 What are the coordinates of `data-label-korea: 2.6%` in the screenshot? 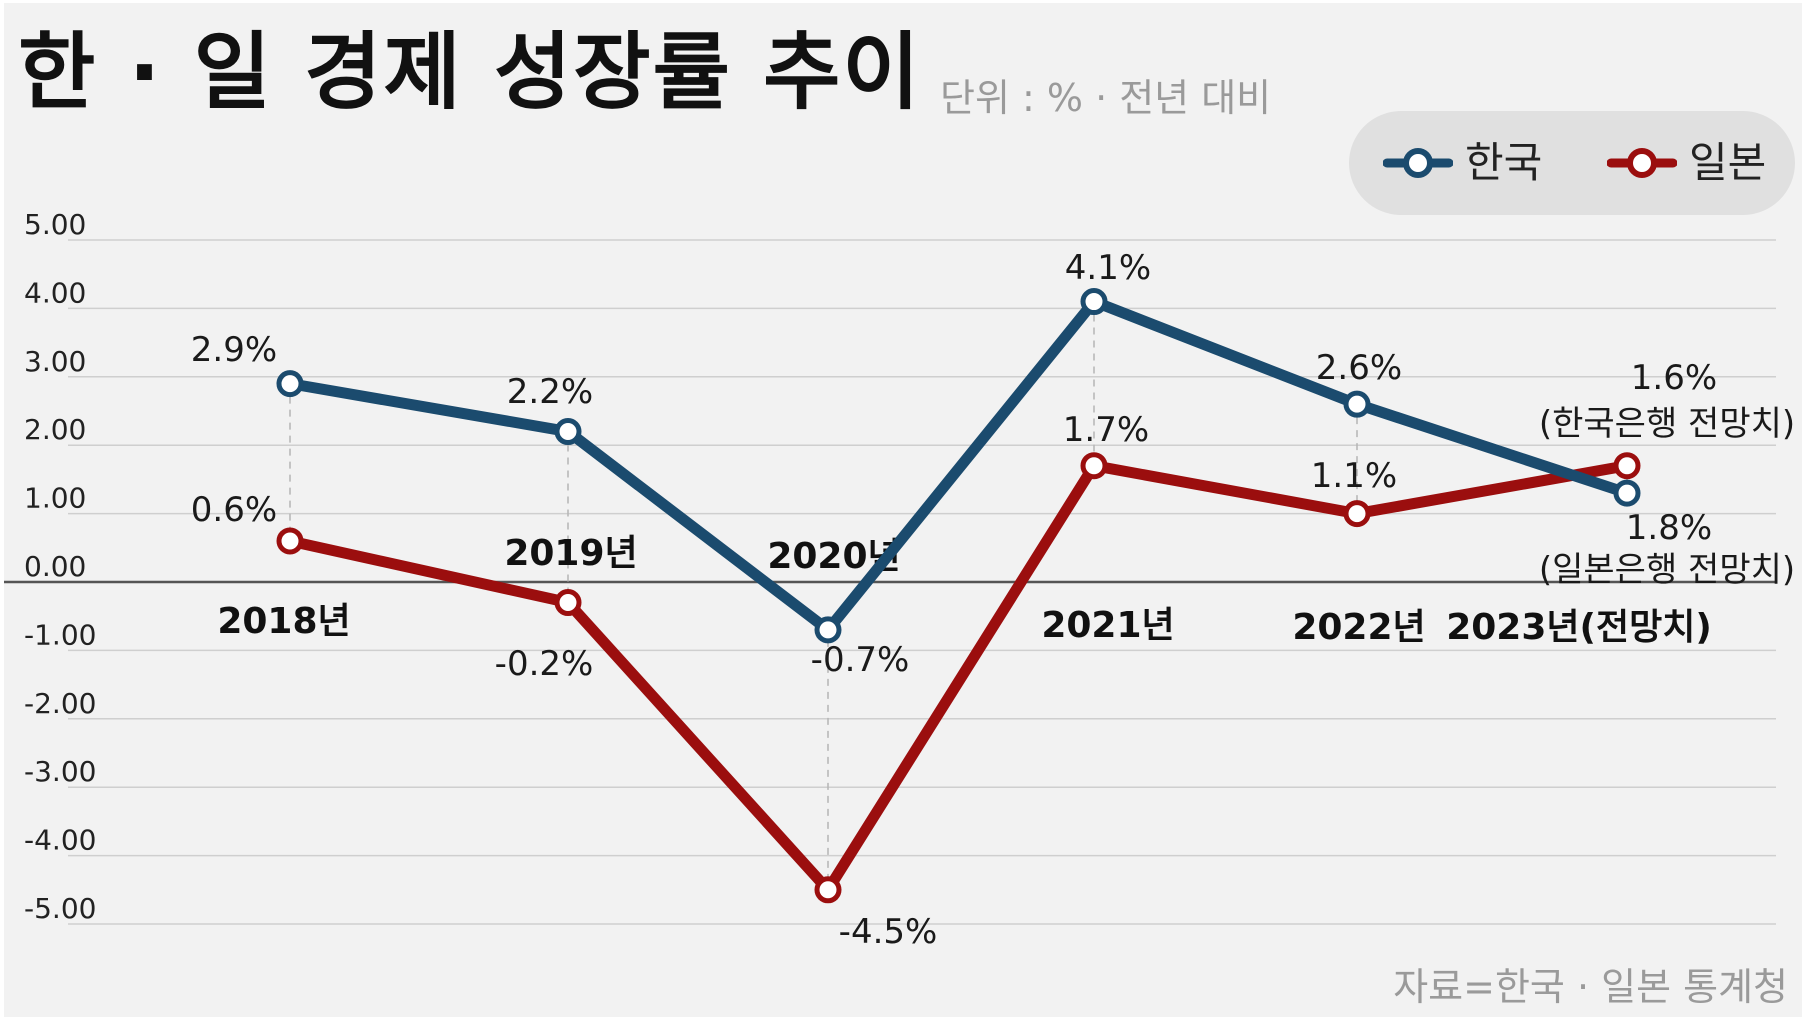 It's located at (1359, 368).